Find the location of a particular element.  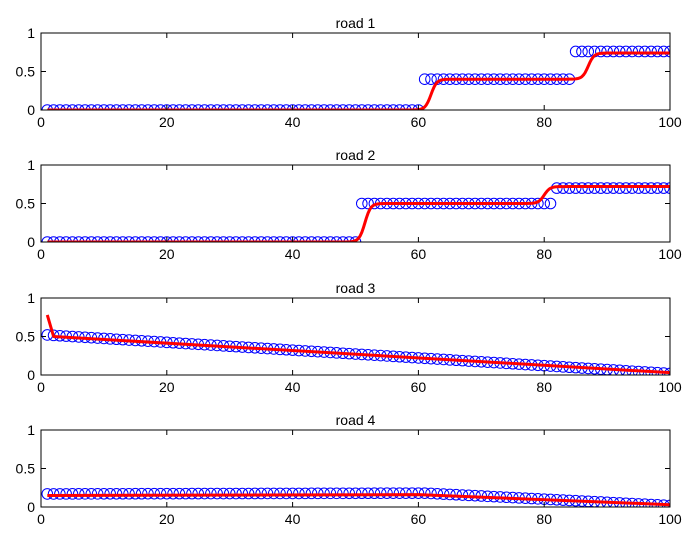

panel-title: road 1 is located at coordinates (356, 23).